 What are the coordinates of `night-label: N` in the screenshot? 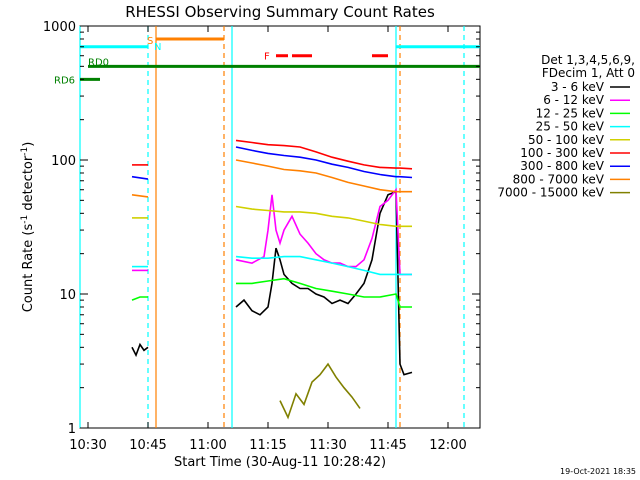 It's located at (157, 47).